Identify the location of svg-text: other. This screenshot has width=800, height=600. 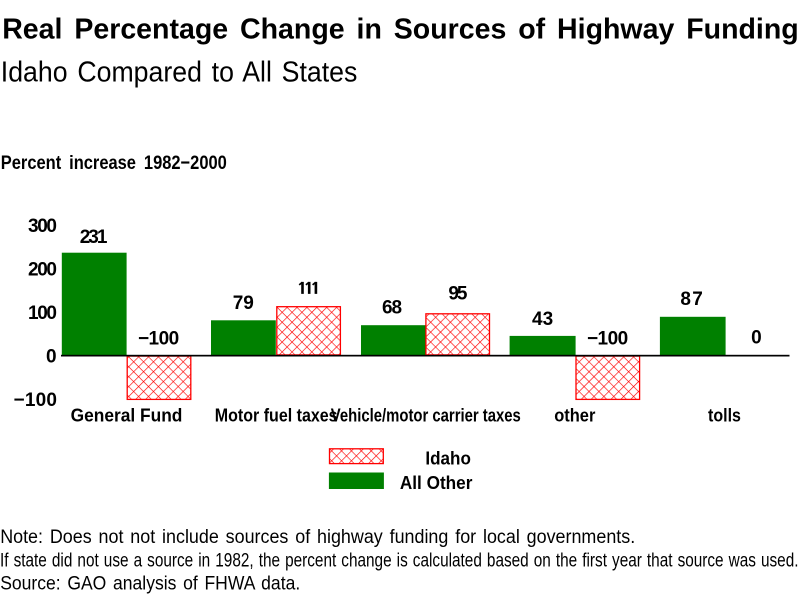
(574, 415).